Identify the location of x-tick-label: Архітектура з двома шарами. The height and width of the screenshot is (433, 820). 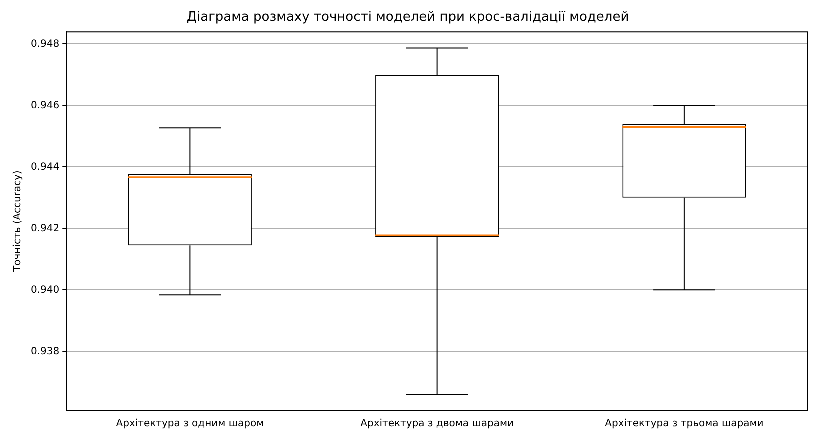
(437, 424).